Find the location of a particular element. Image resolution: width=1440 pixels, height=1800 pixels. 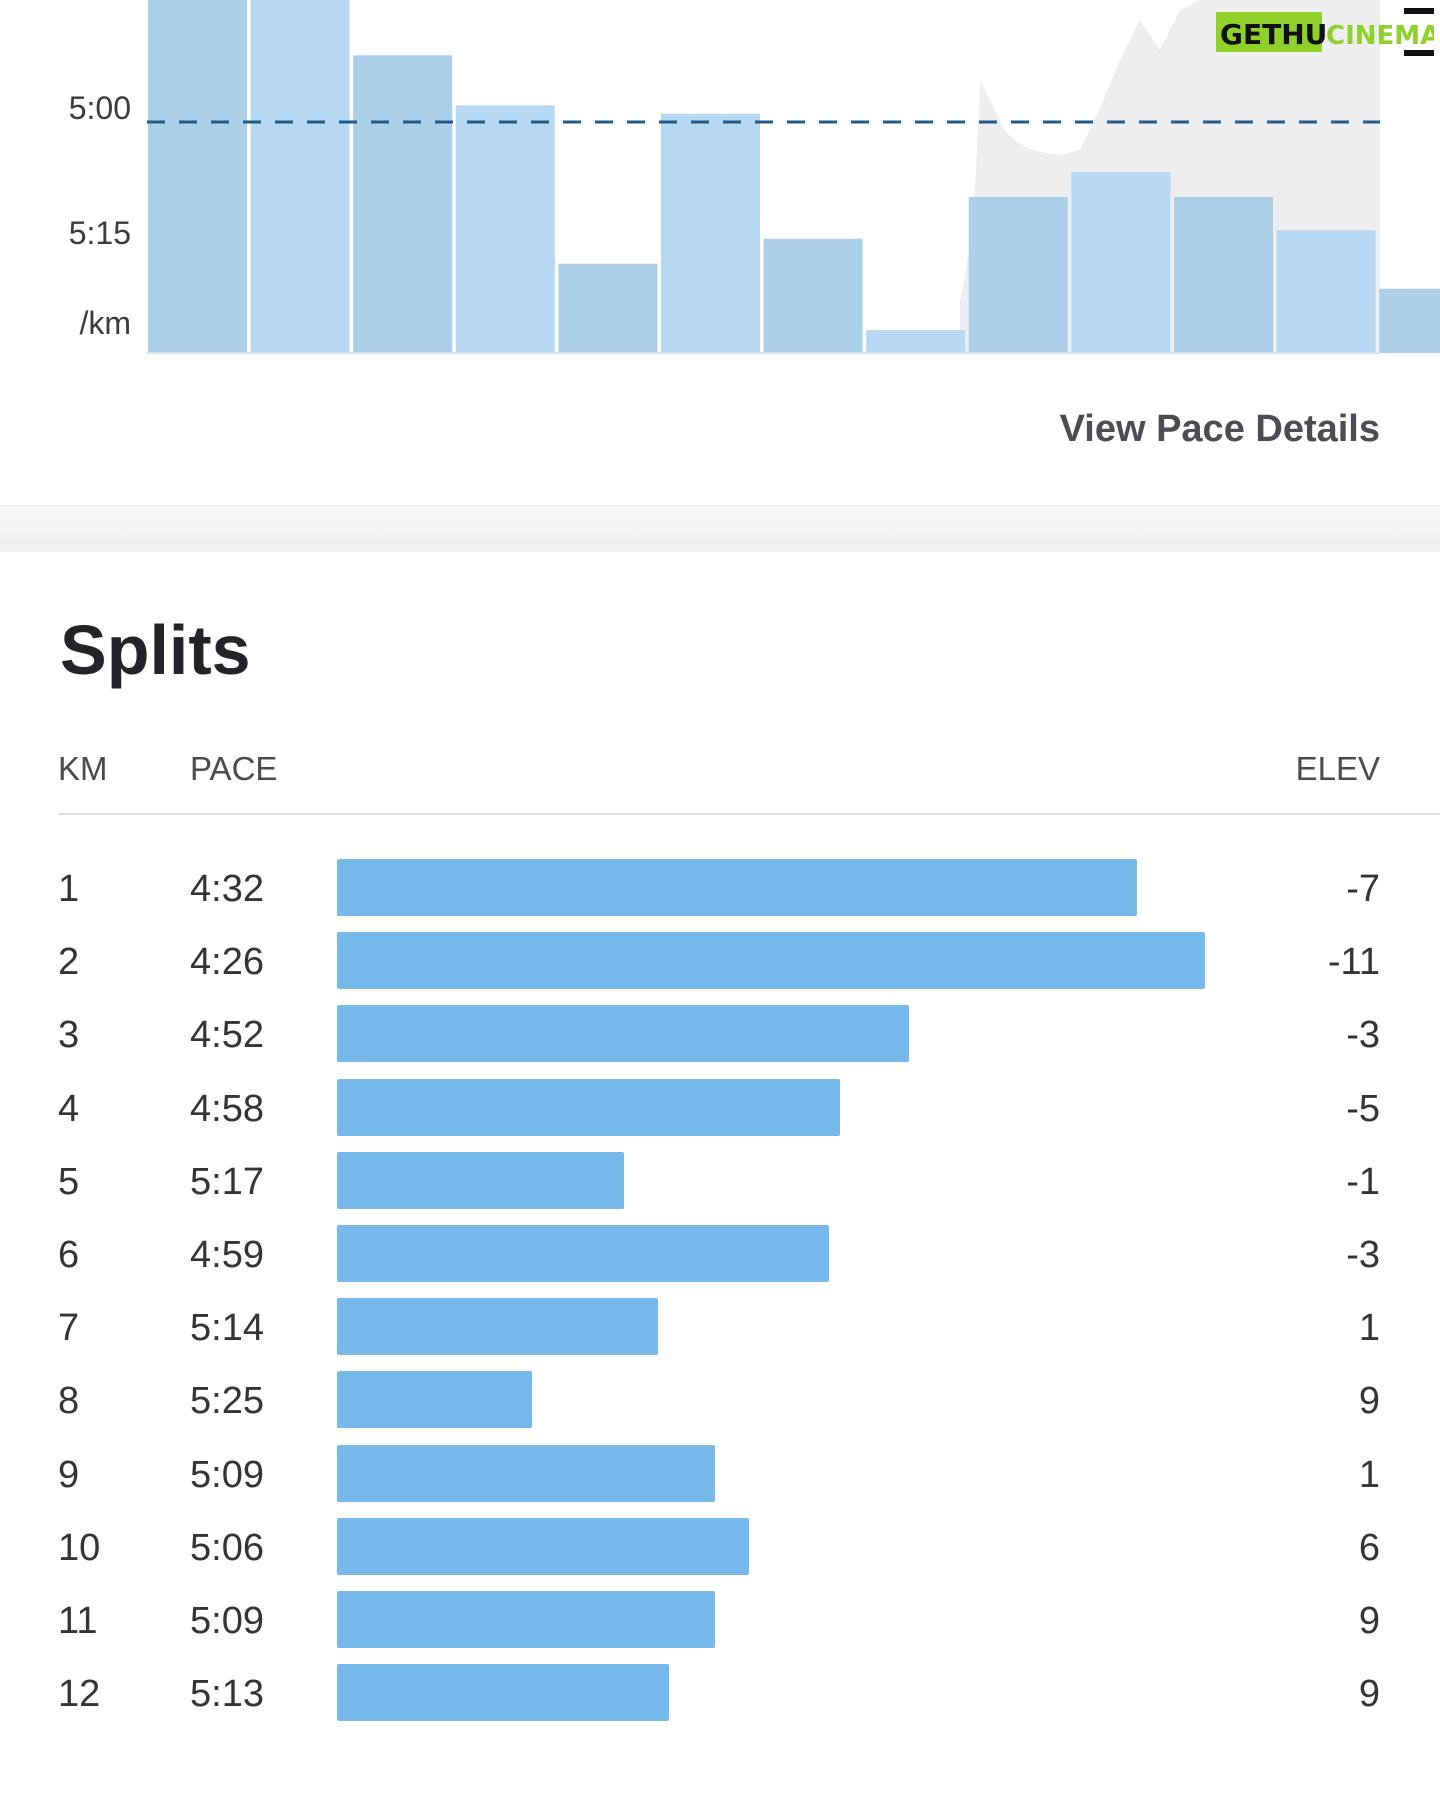

column-header-km: KM is located at coordinates (83, 768).